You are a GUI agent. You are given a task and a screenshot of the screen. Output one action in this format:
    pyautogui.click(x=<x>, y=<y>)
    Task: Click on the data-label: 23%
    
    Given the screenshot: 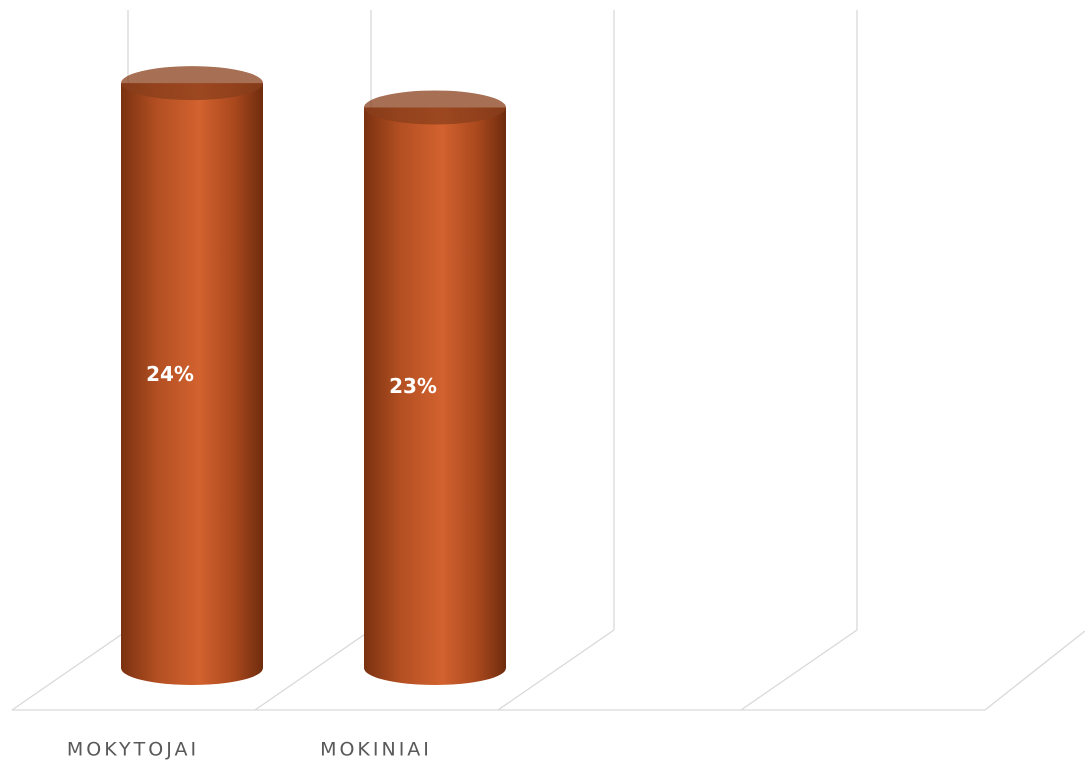 What is the action you would take?
    pyautogui.click(x=413, y=386)
    